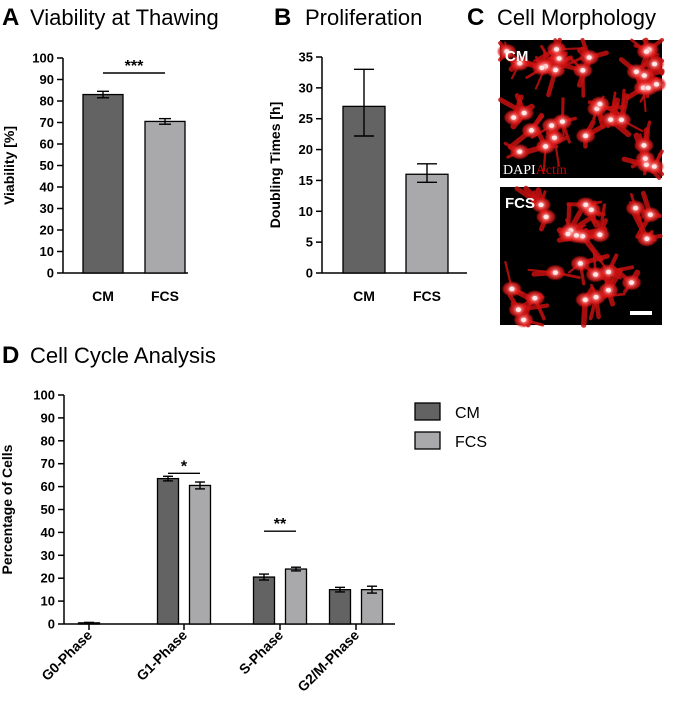 The height and width of the screenshot is (717, 685). I want to click on chart-a-y-tick-label: 40, so click(47, 187).